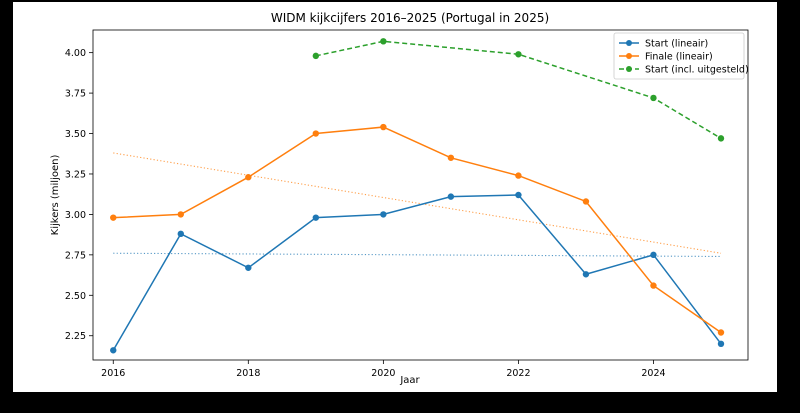 This screenshot has width=800, height=413. What do you see at coordinates (75, 53) in the screenshot?
I see `y-tick-label: 4.00` at bounding box center [75, 53].